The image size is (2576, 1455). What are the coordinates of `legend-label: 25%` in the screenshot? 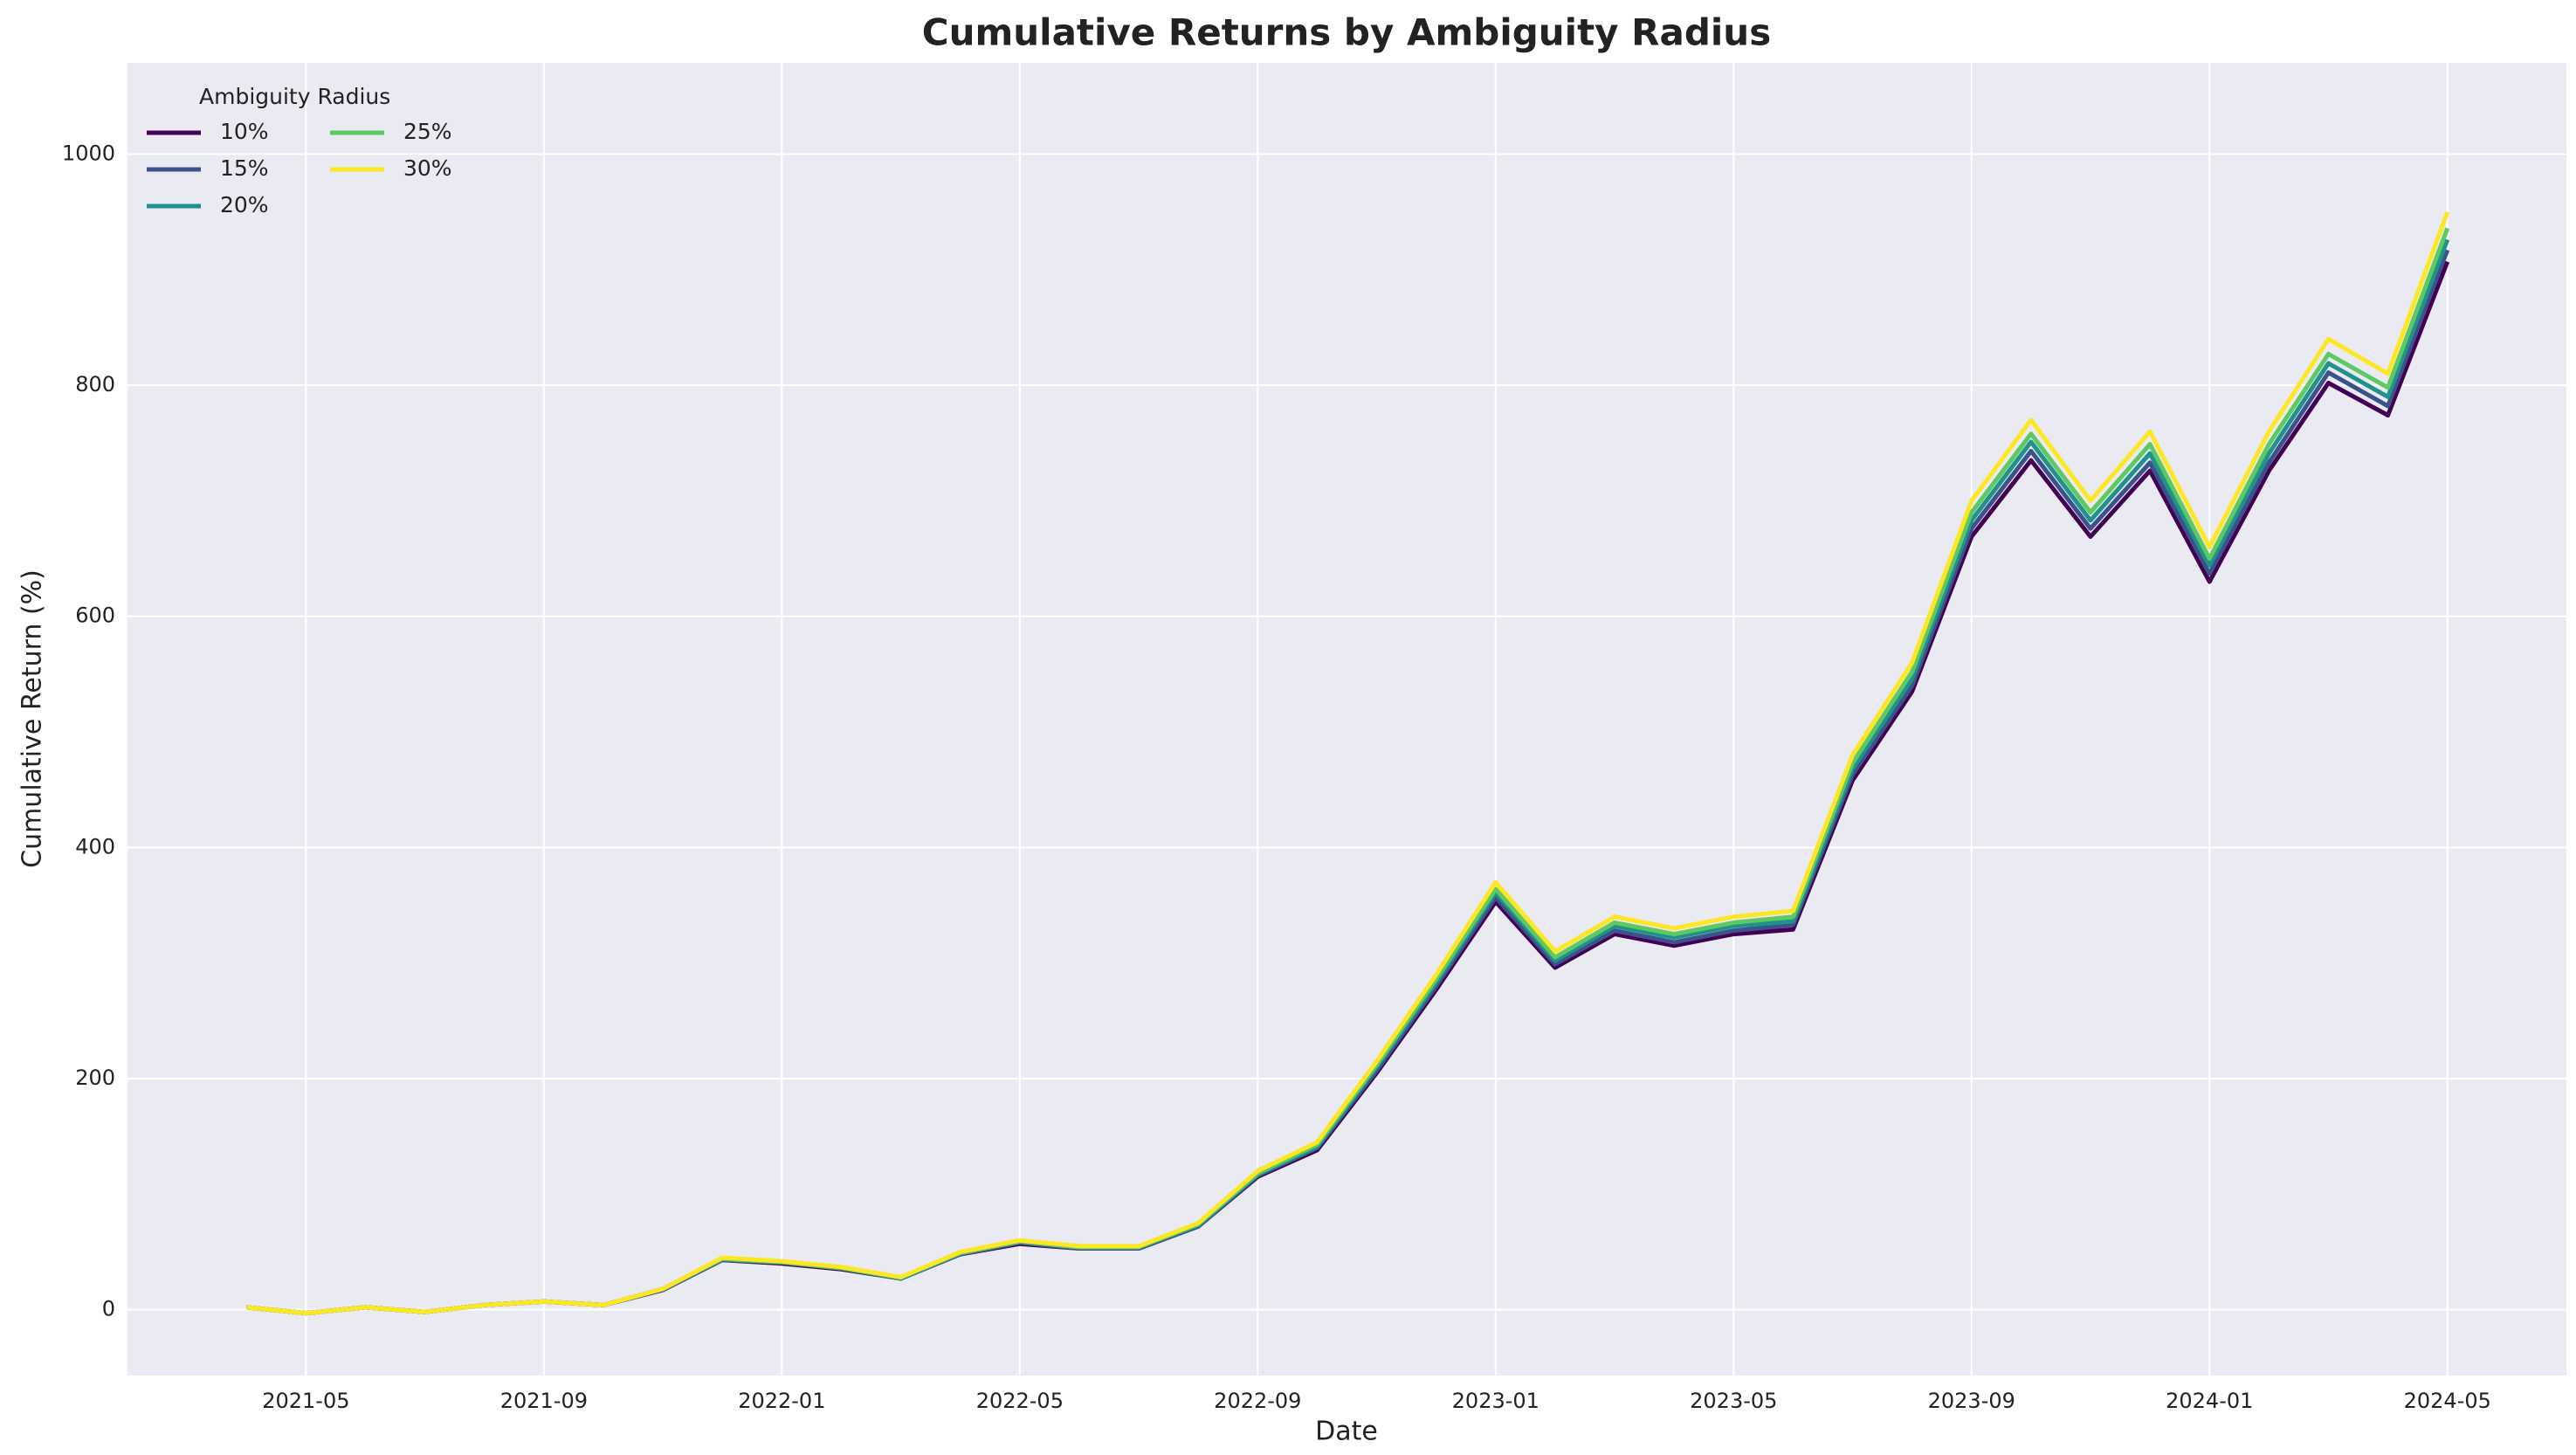 It's located at (427, 131).